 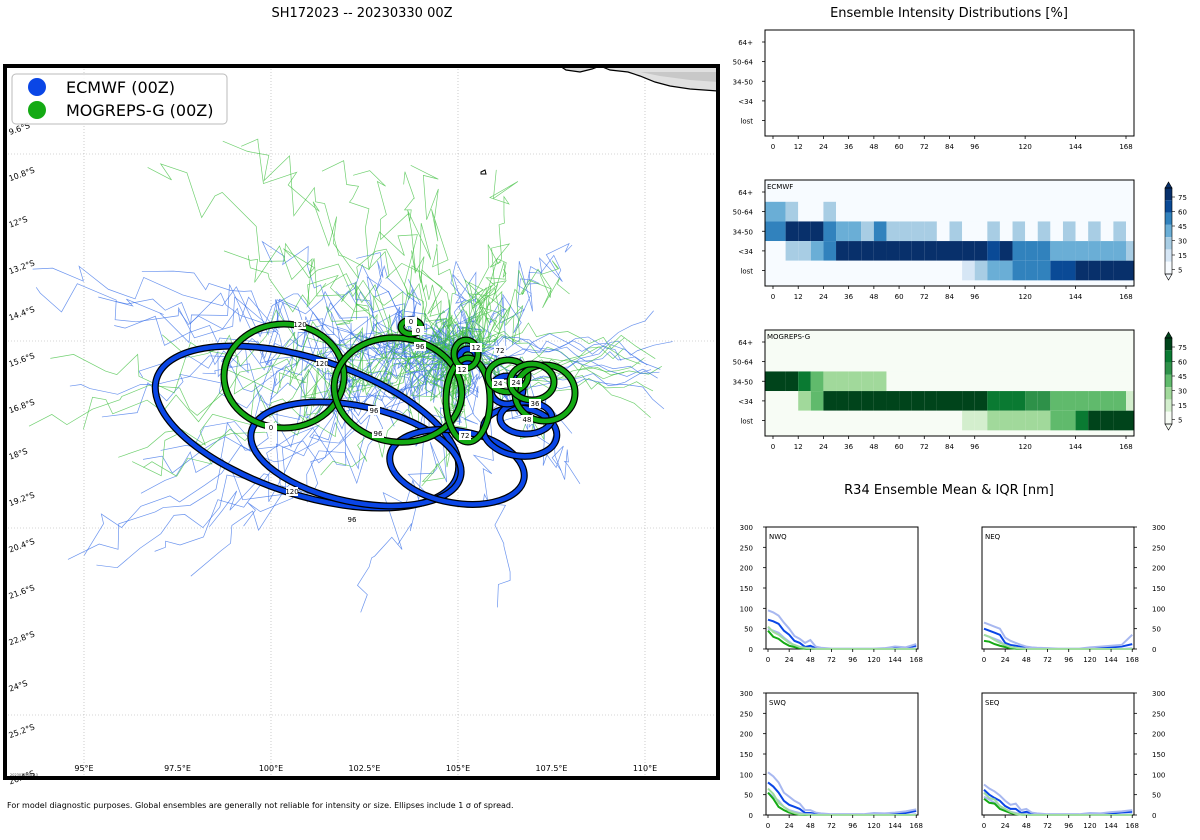 I want to click on x-tick-label: 36, so click(x=848, y=447).